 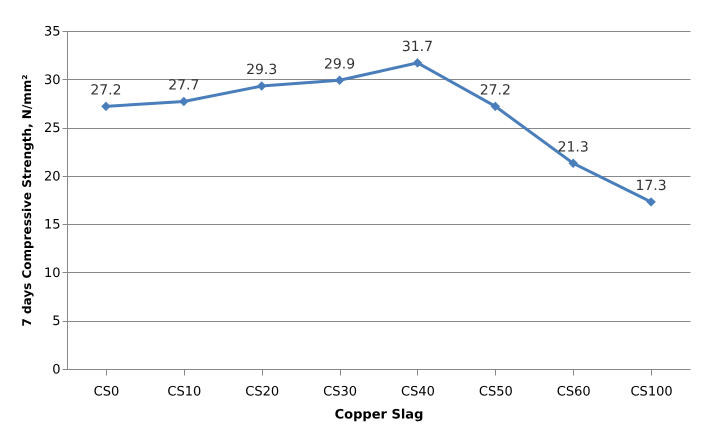 I want to click on x-tick-label: CS30, so click(x=340, y=392).